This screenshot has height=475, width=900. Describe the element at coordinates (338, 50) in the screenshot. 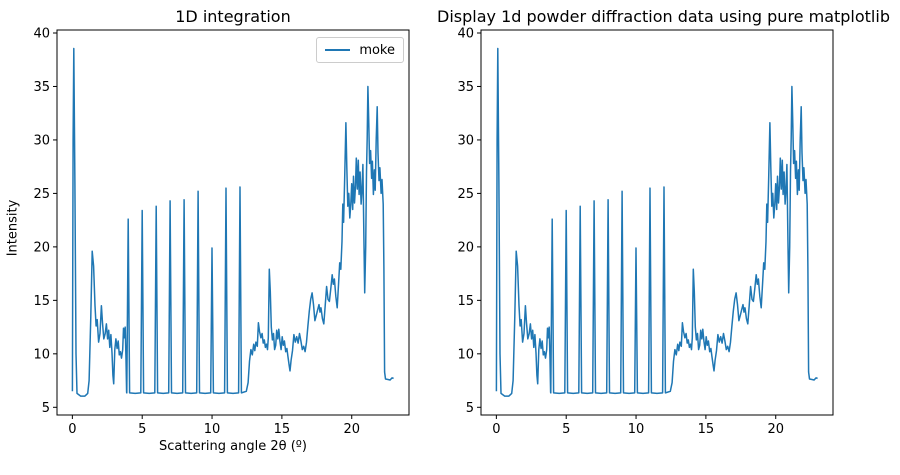

I see `legend-line-sample` at that location.